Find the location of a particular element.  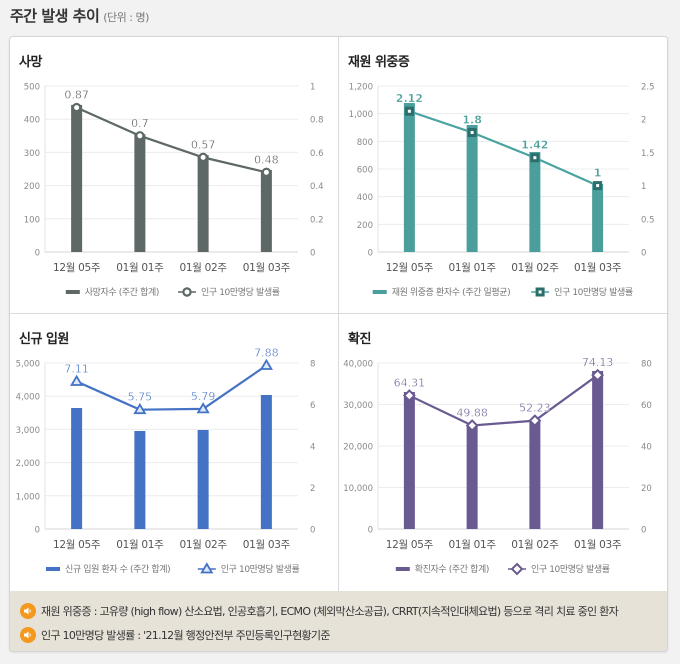

y-left-tick-label: 500 is located at coordinates (32, 88).